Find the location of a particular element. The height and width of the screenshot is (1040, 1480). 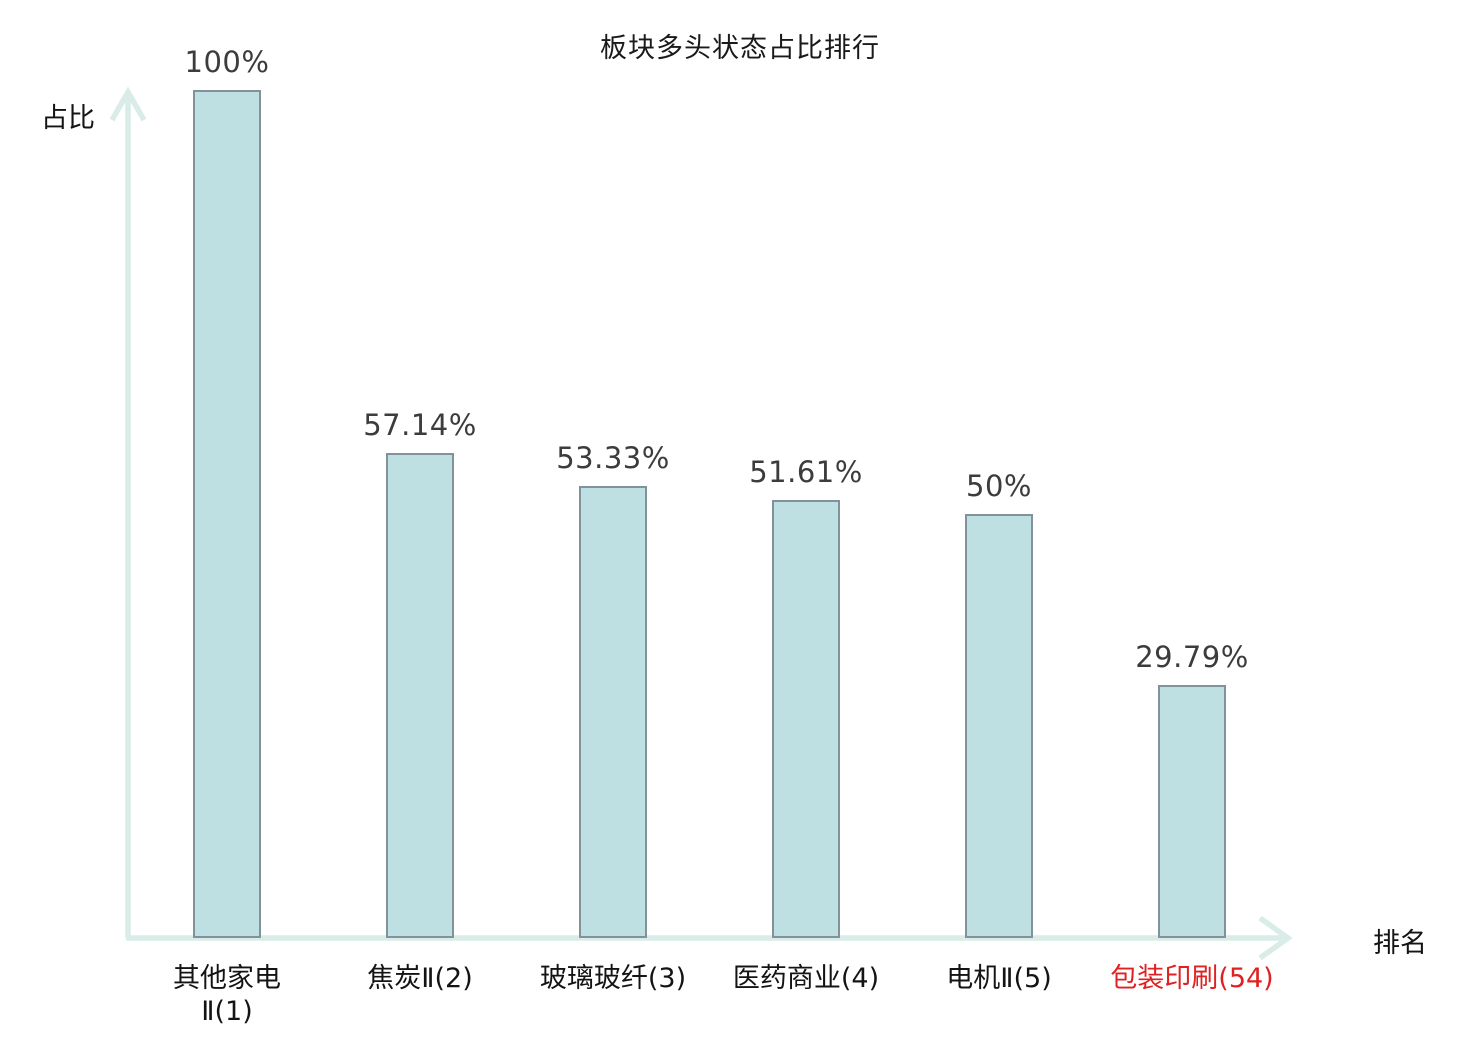

y-axis-label: 占比 is located at coordinates (68, 118).